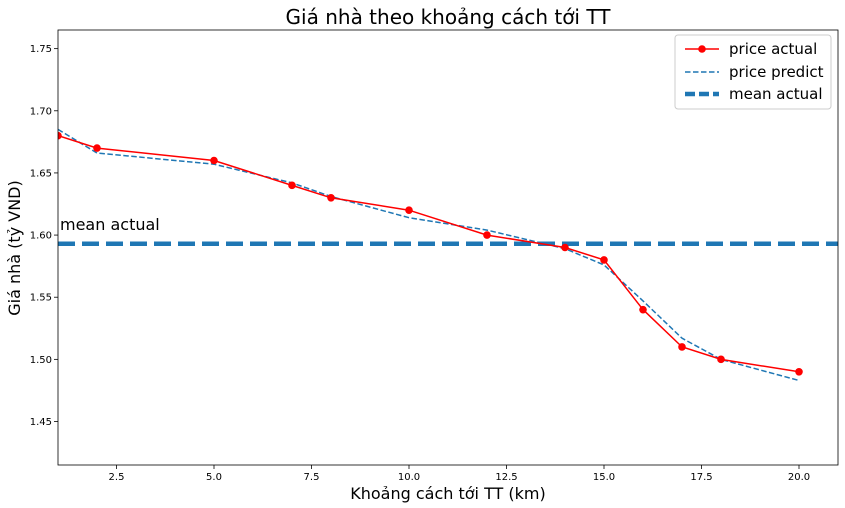  Describe the element at coordinates (41, 422) in the screenshot. I see `y-tick-label: 1.45` at that location.